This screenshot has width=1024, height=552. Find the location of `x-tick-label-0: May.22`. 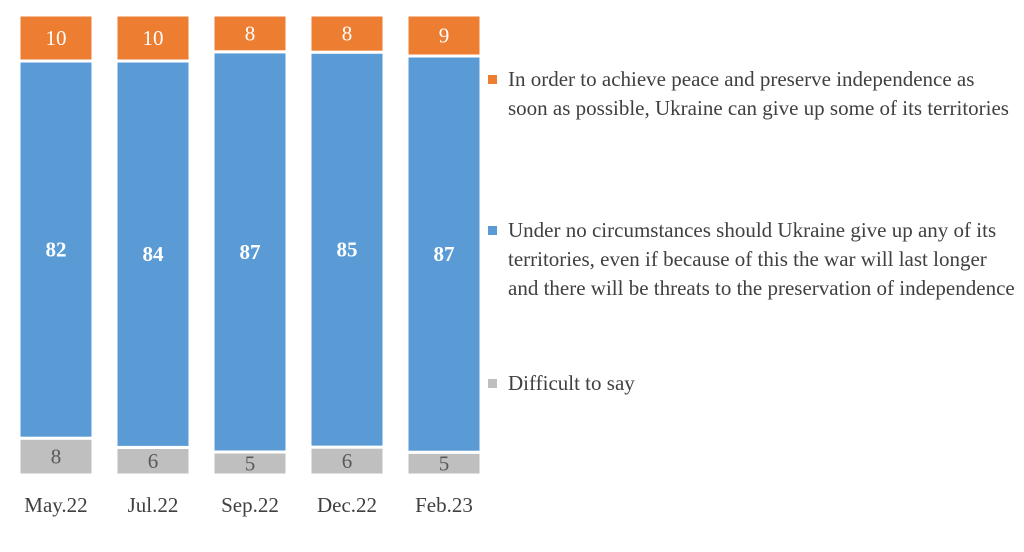

x-tick-label-0: May.22 is located at coordinates (55, 505).